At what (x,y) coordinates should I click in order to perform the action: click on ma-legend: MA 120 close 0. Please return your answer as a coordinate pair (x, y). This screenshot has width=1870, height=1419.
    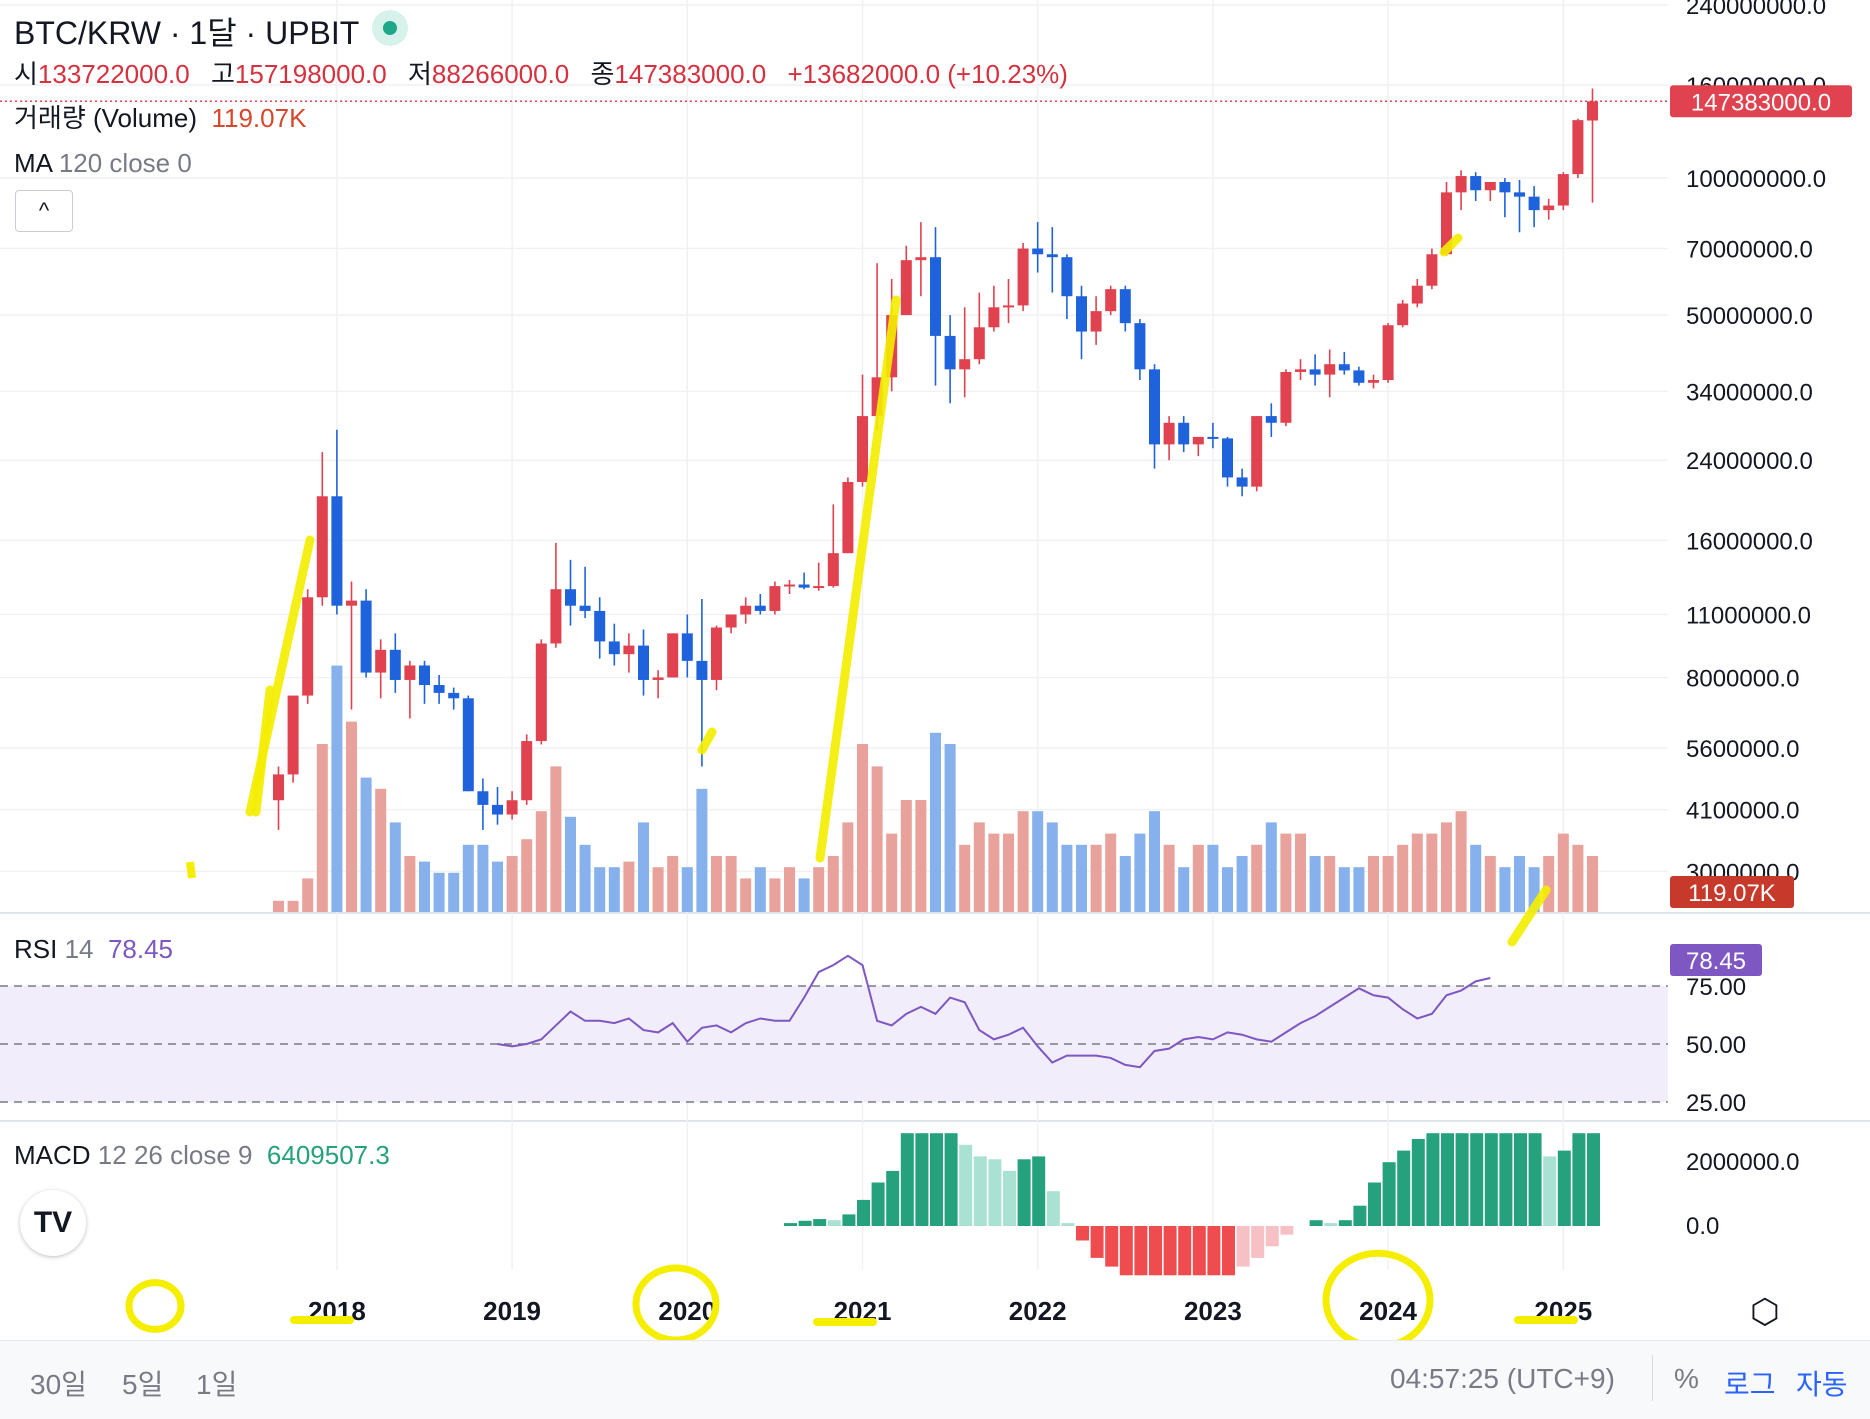
    Looking at the image, I should click on (103, 163).